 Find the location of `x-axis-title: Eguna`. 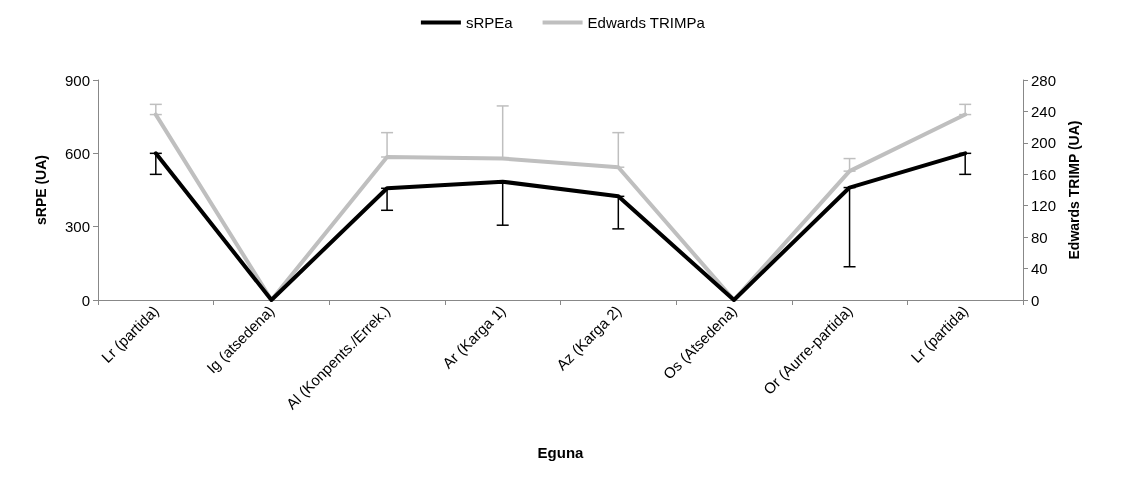

x-axis-title: Eguna is located at coordinates (561, 452).